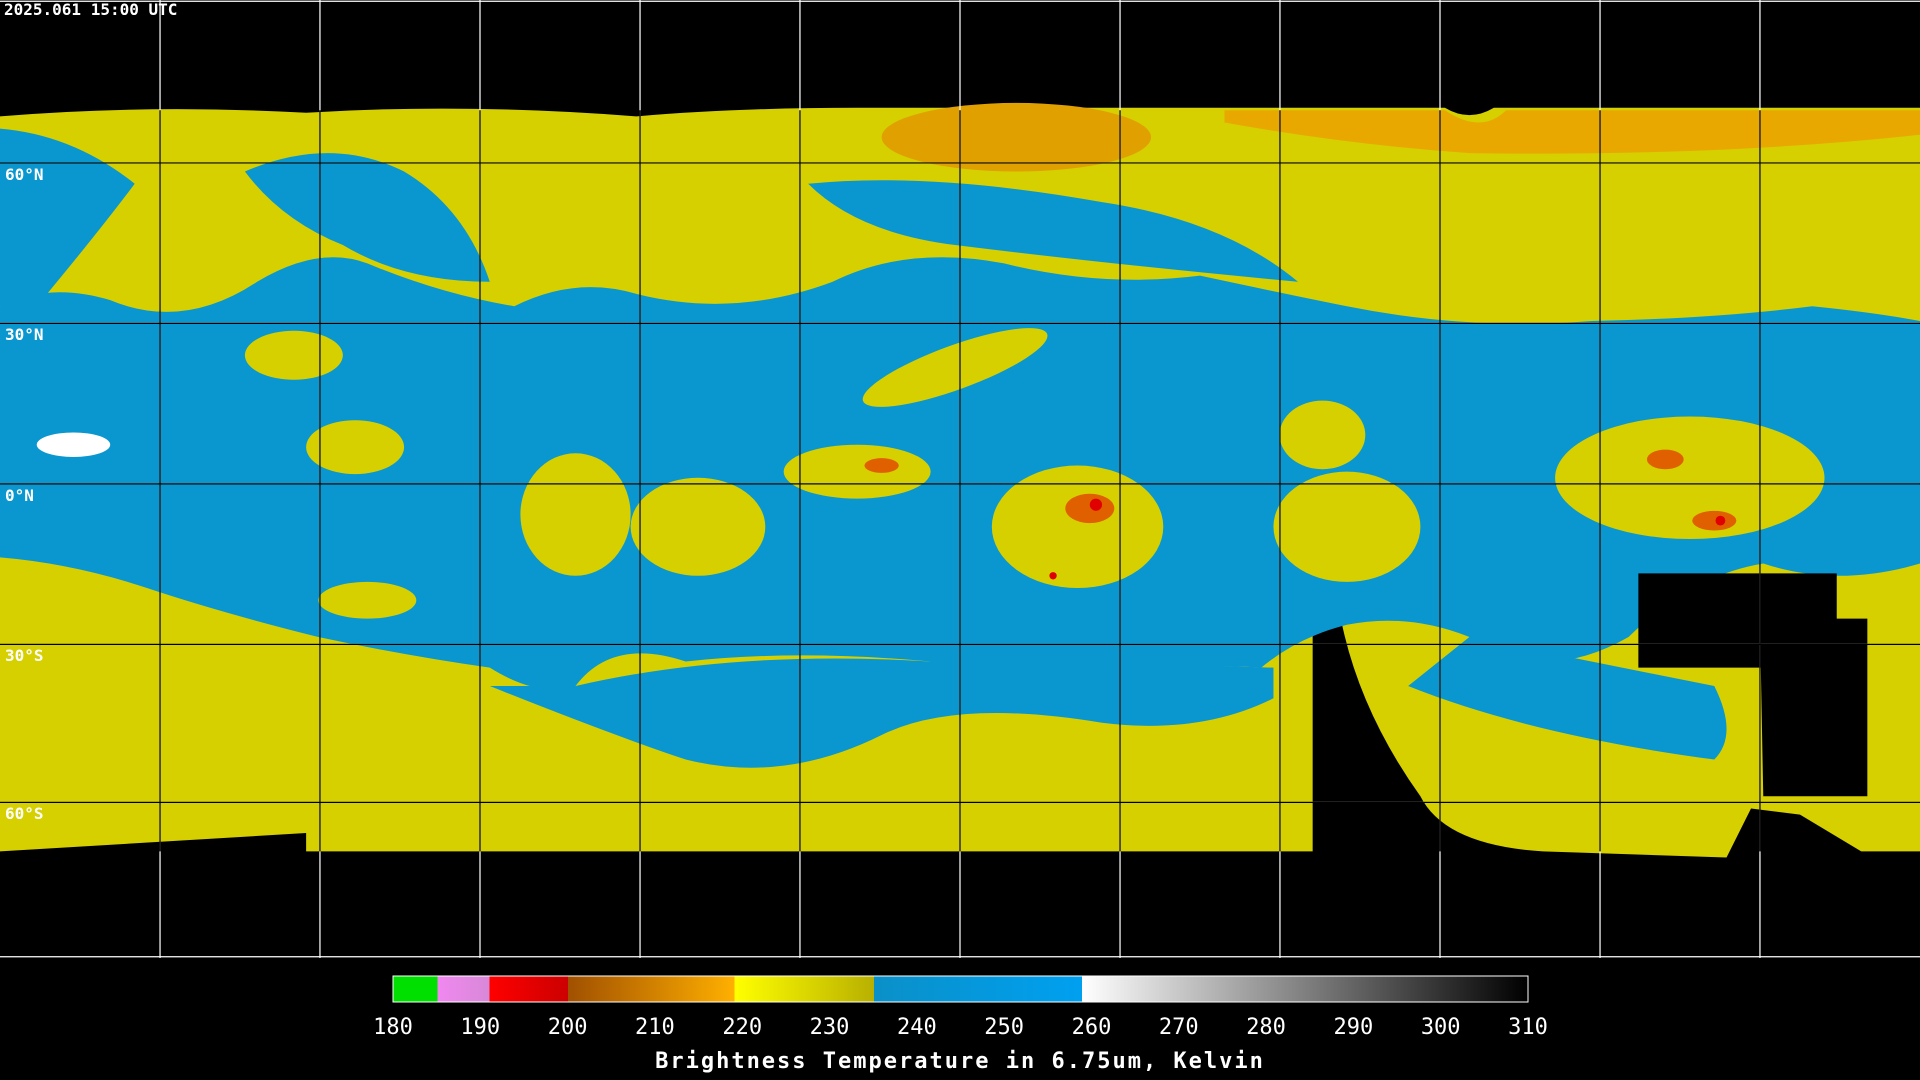 The image size is (1920, 1080). I want to click on colorbar-tick-label: 260, so click(1092, 1027).